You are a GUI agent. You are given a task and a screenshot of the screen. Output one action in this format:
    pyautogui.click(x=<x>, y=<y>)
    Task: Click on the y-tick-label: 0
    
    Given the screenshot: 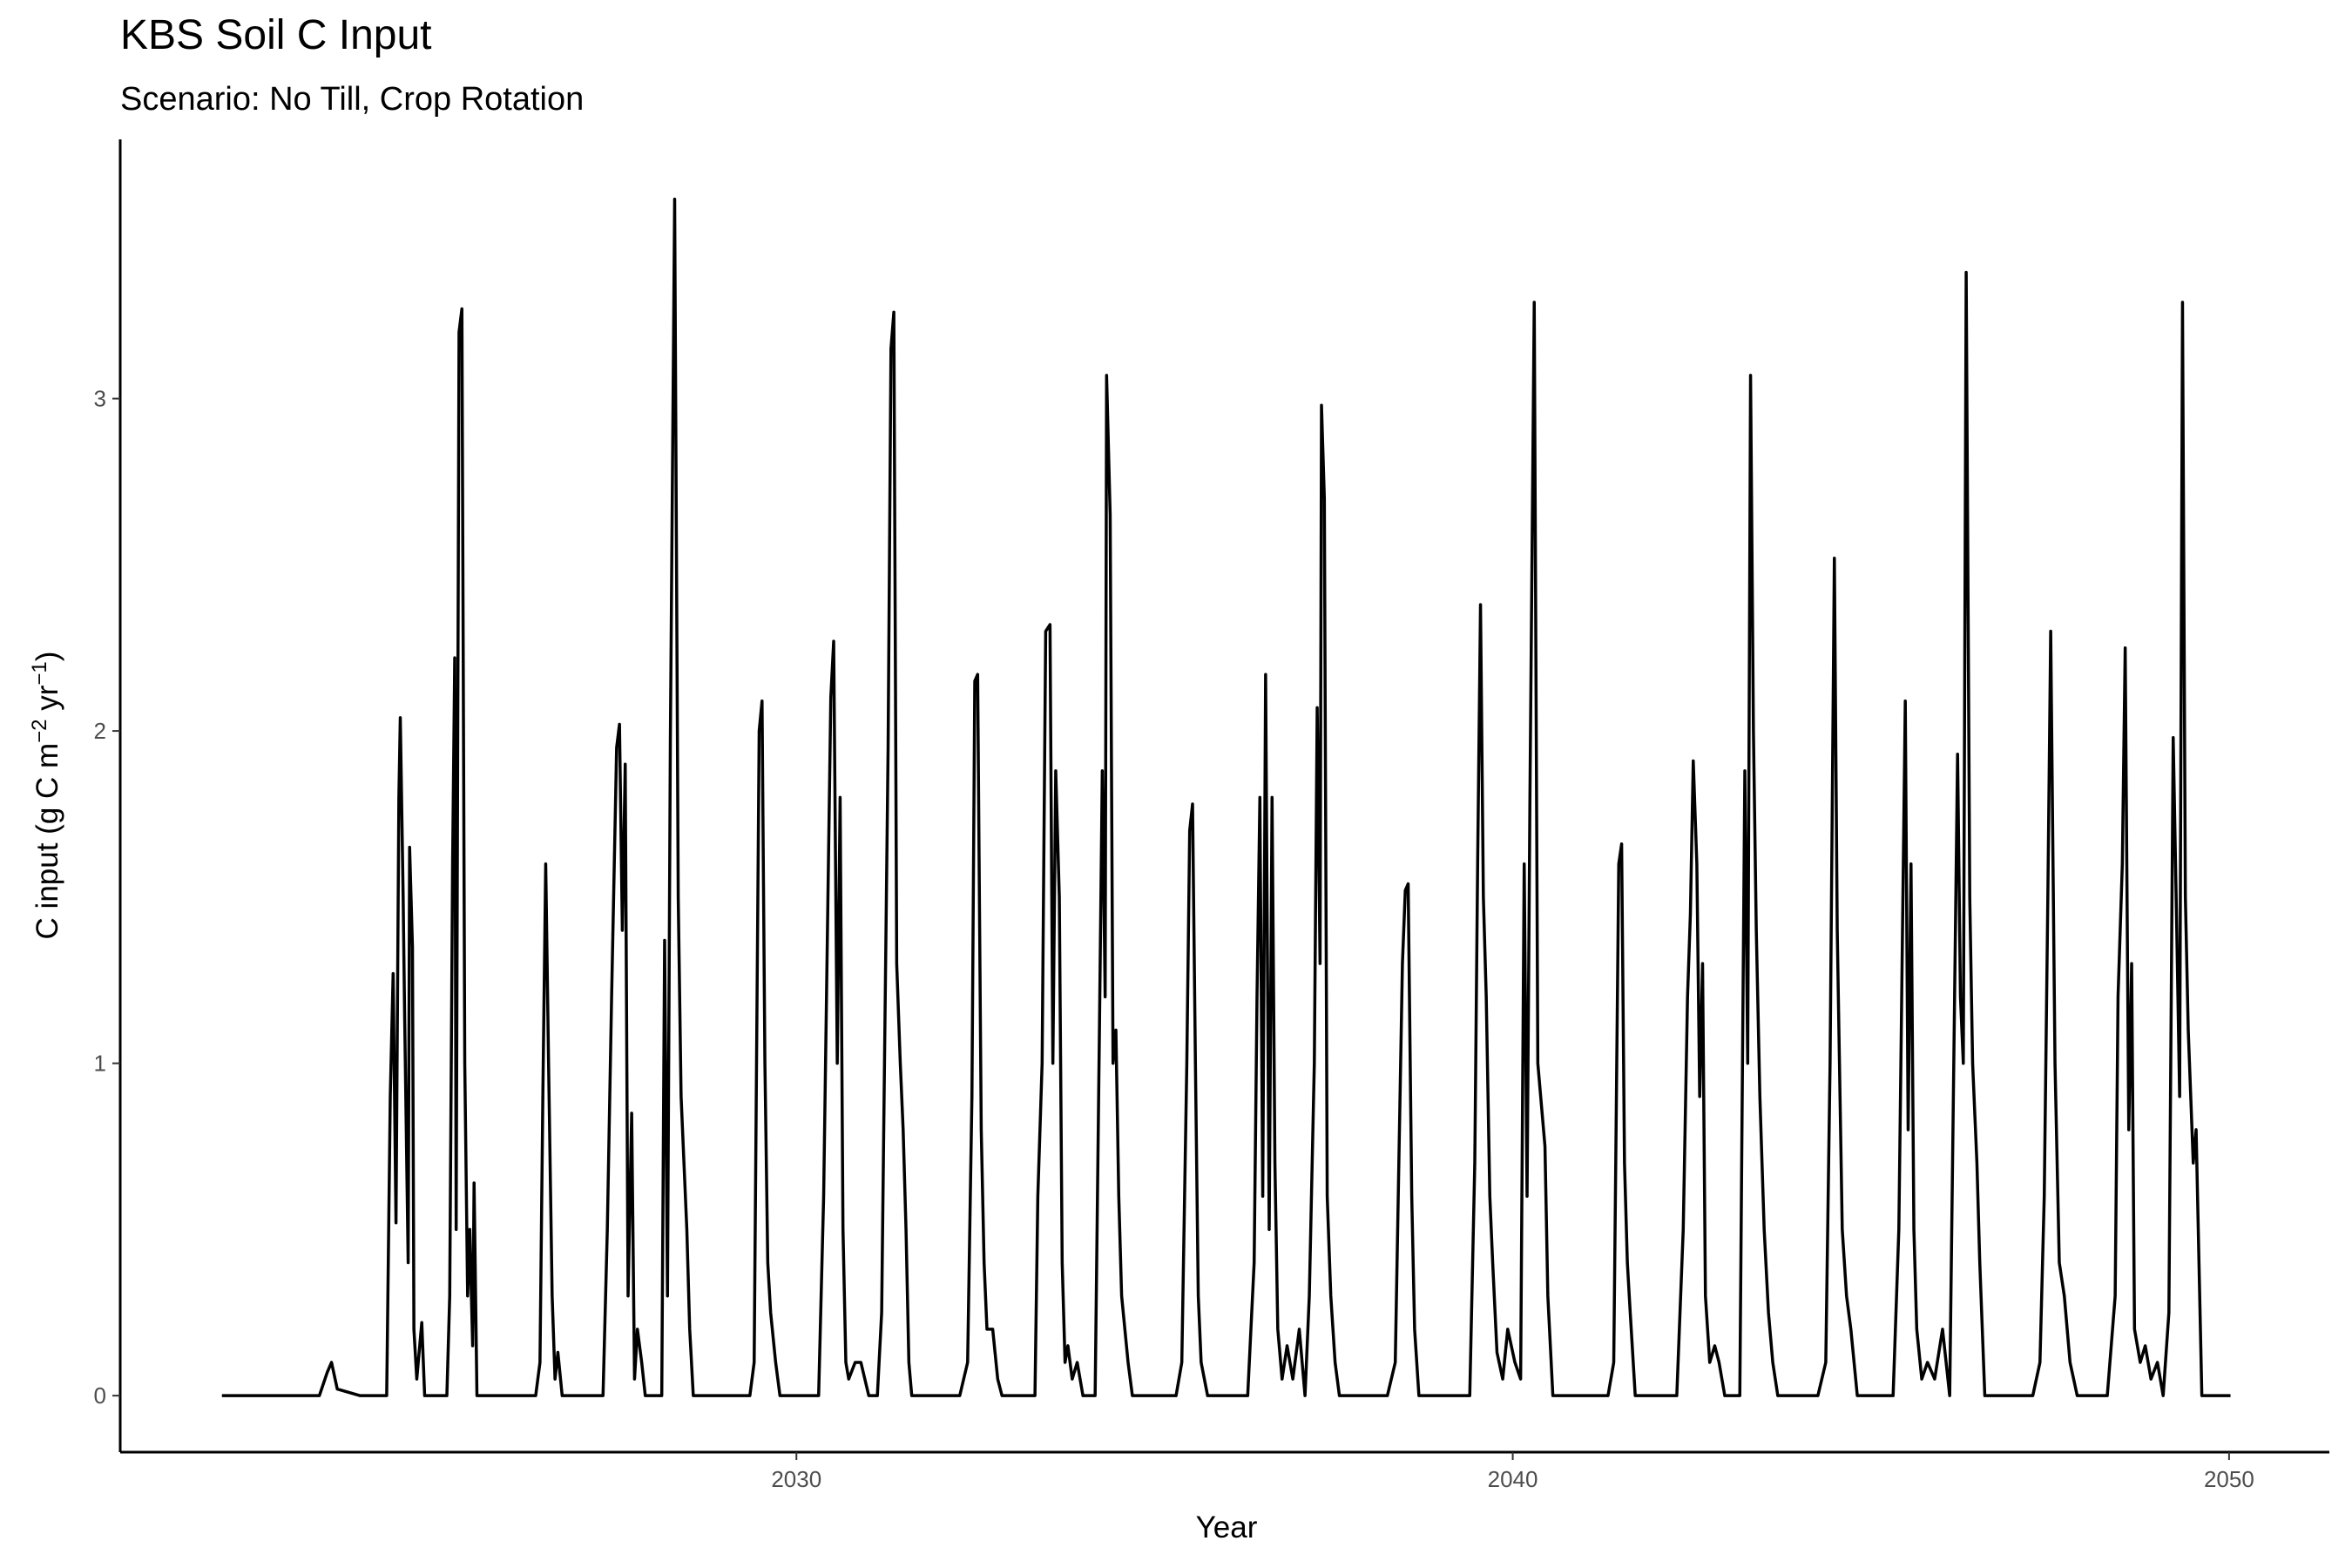 What is the action you would take?
    pyautogui.click(x=100, y=1395)
    